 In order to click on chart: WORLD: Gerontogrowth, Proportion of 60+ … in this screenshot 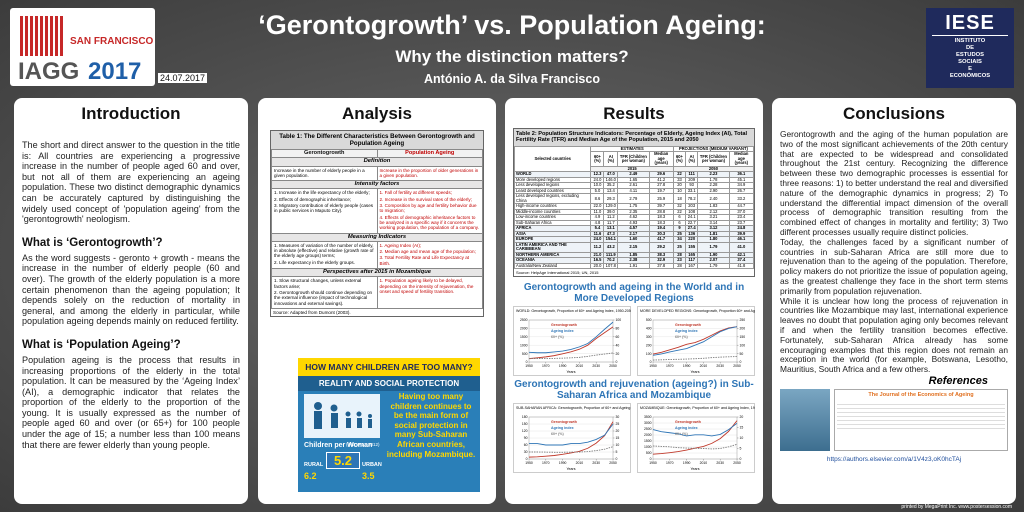, I will do `click(572, 341)`.